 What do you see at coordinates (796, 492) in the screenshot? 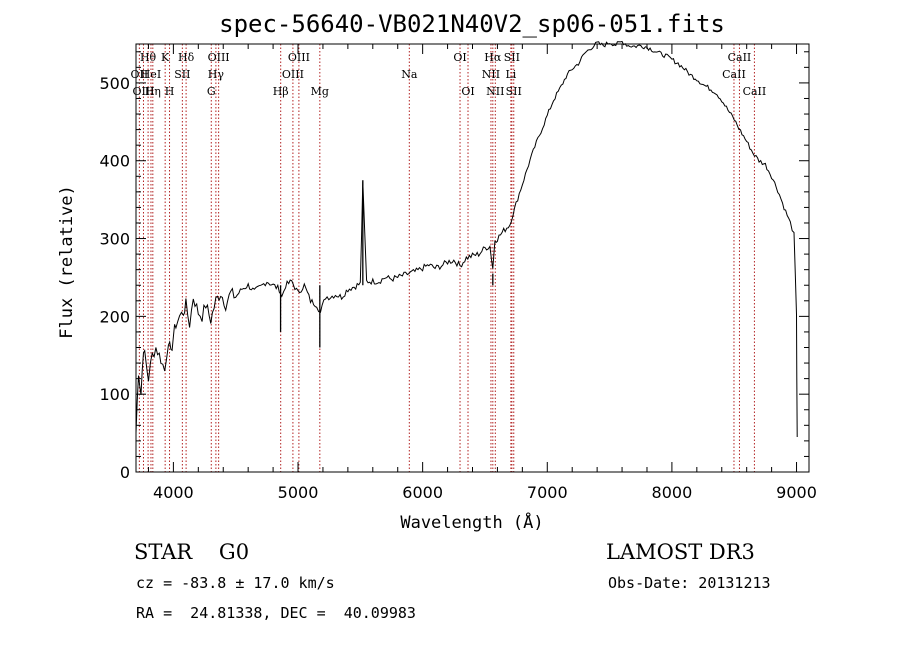
I see `x-tick-label: 9000` at bounding box center [796, 492].